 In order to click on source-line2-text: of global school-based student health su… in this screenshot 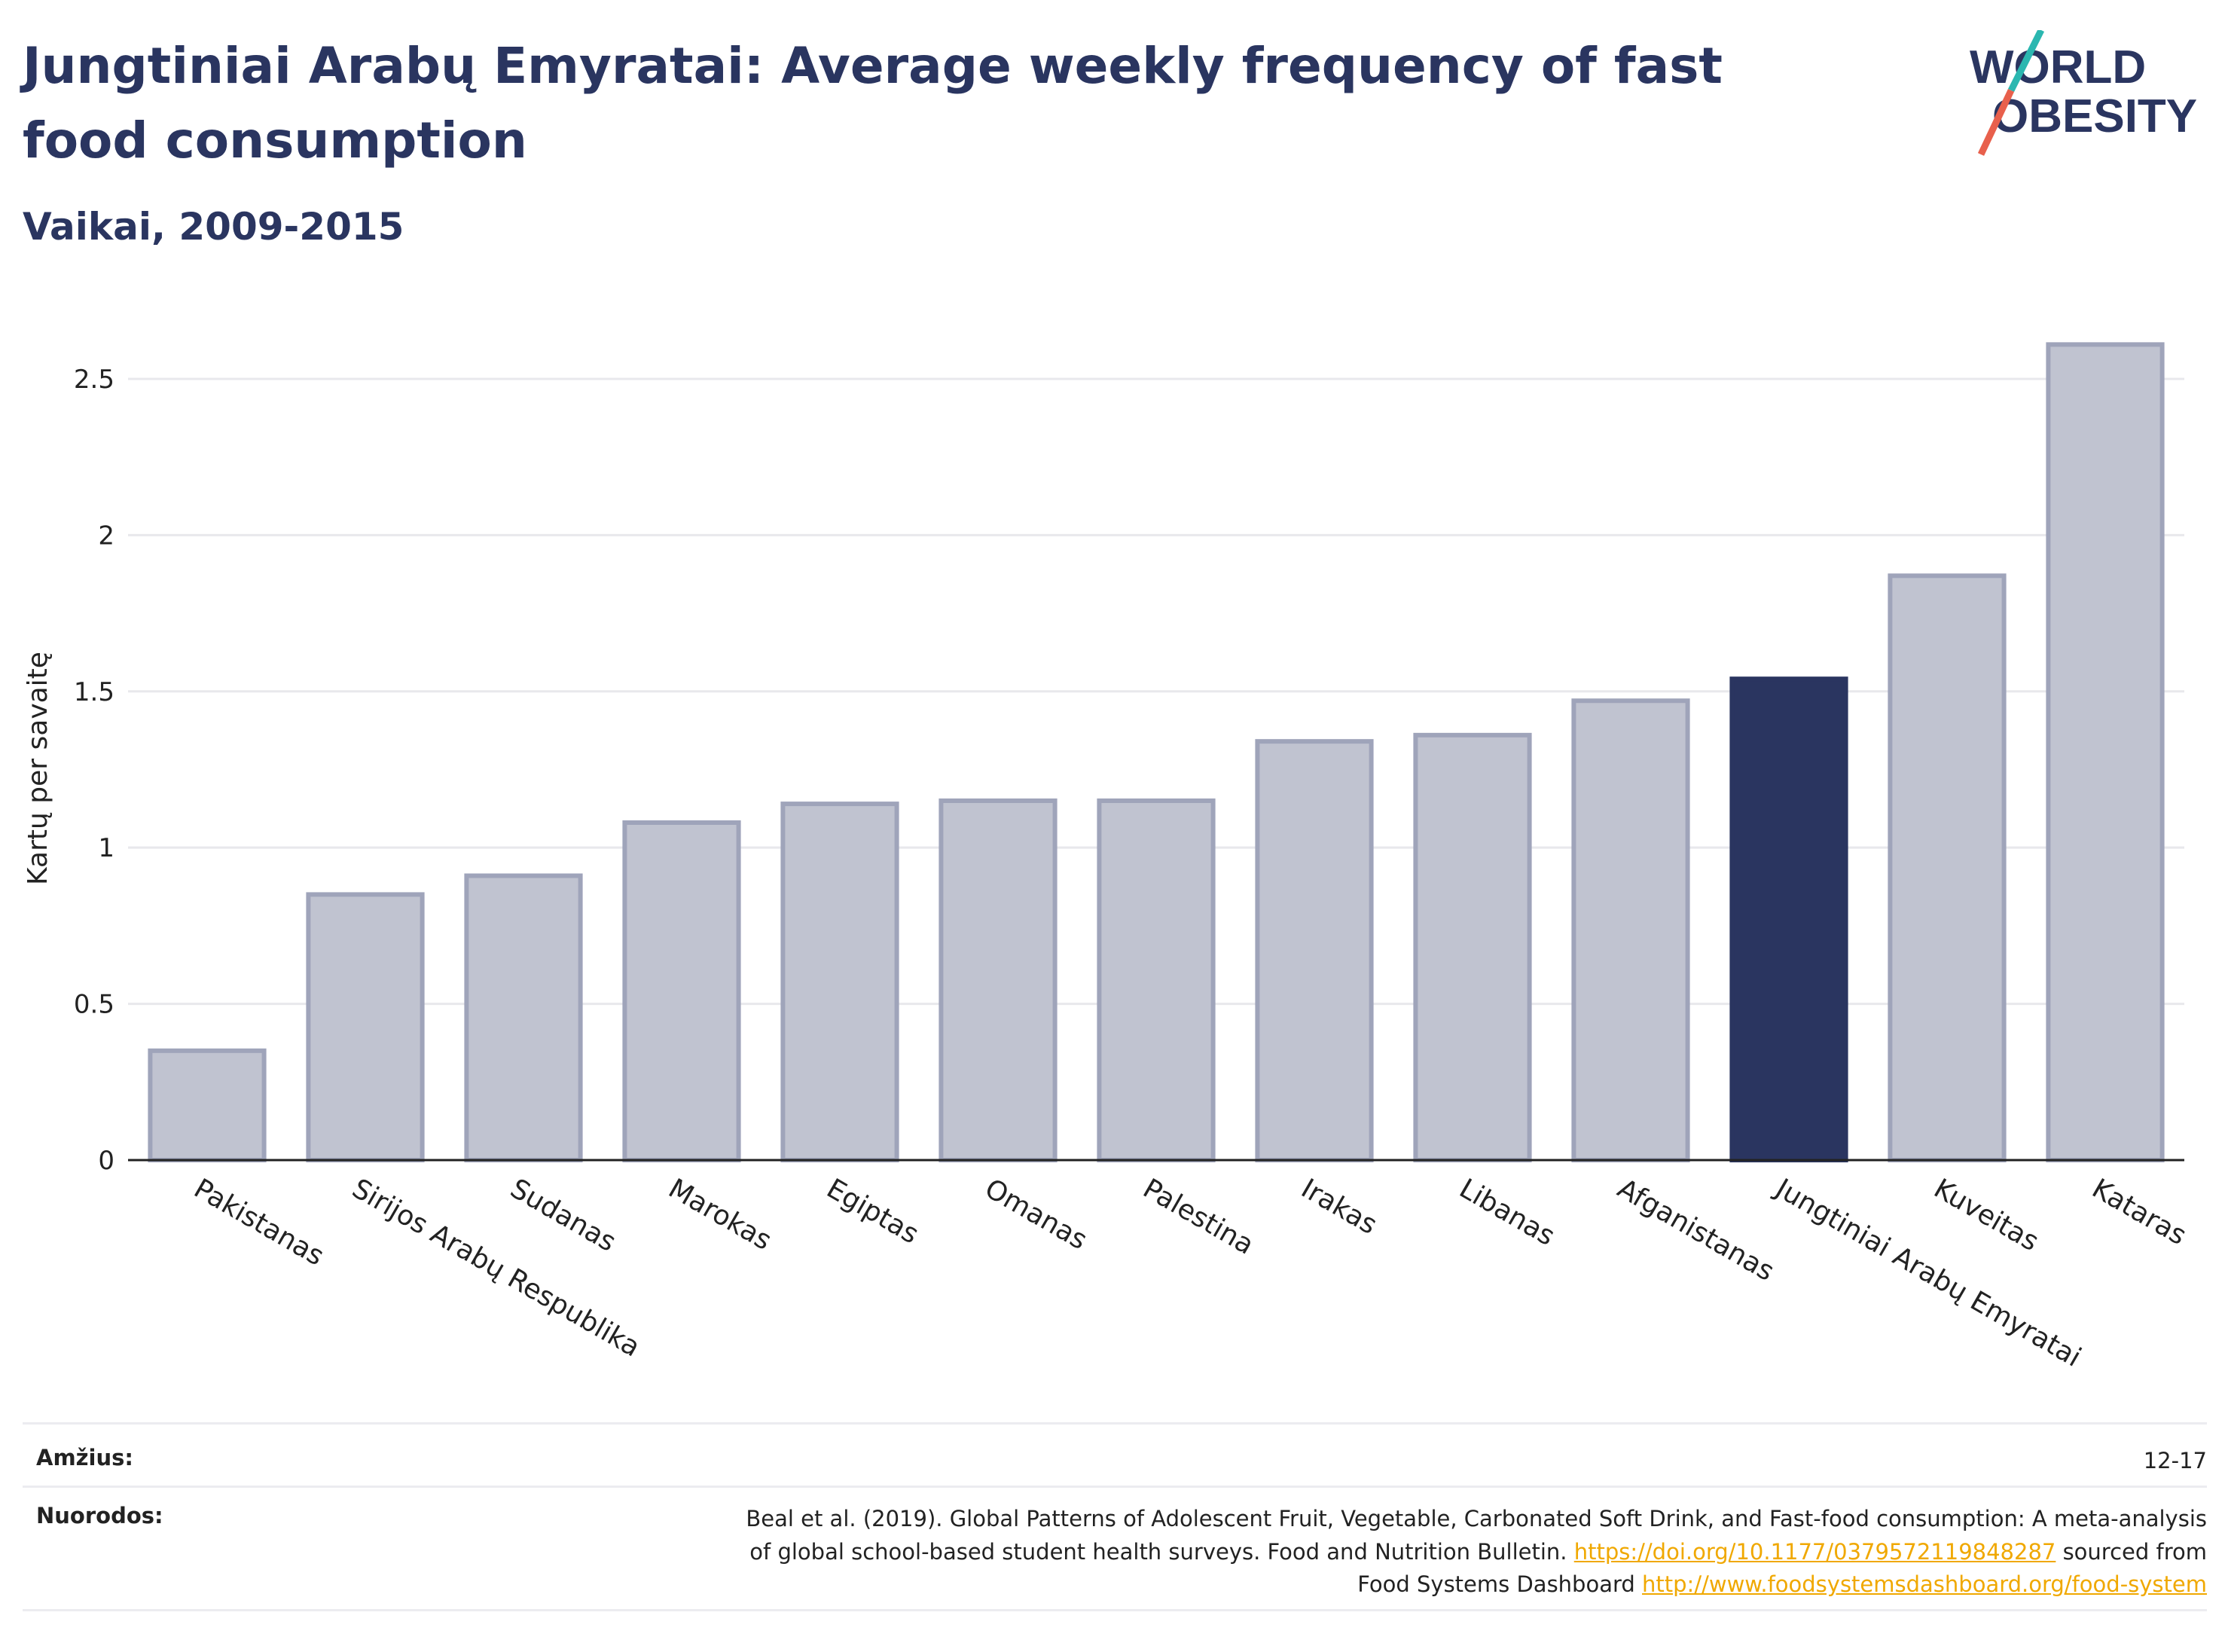, I will do `click(1161, 1551)`.